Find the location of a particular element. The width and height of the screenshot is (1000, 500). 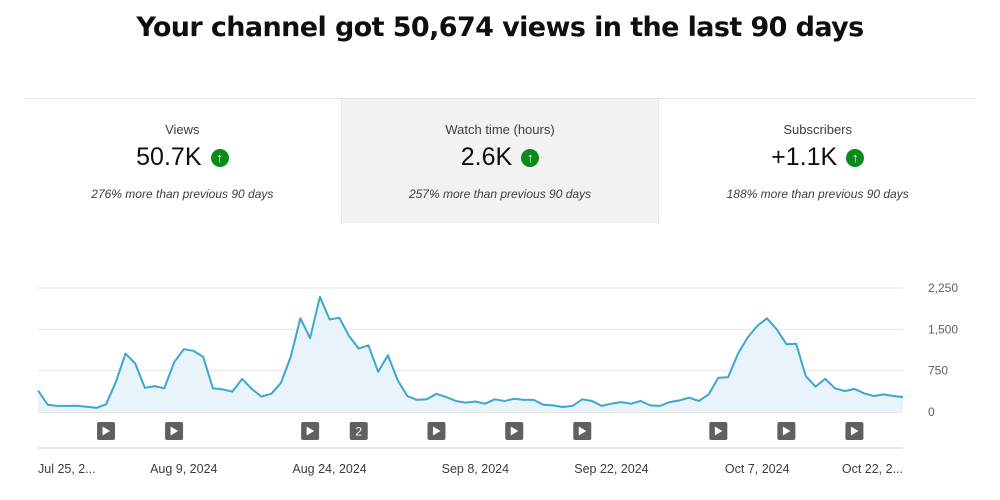

subscribers-change: 188% more than previous 90 days is located at coordinates (817, 194).